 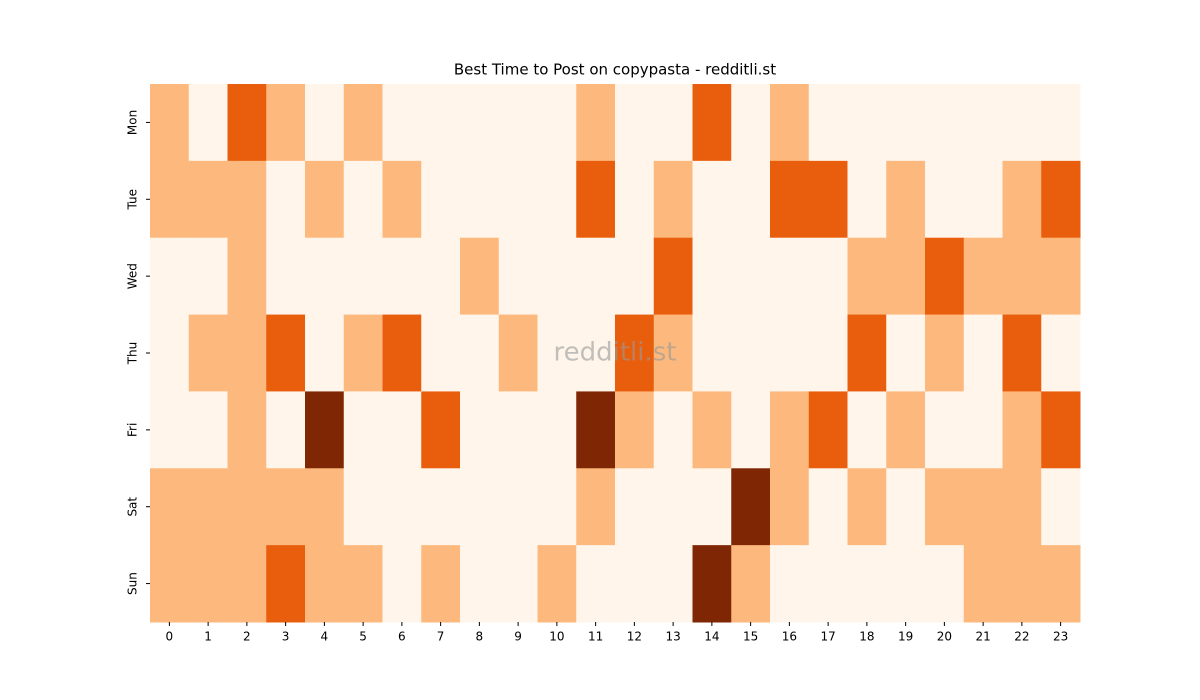 What do you see at coordinates (133, 200) in the screenshot?
I see `y-tick-label: Tue` at bounding box center [133, 200].